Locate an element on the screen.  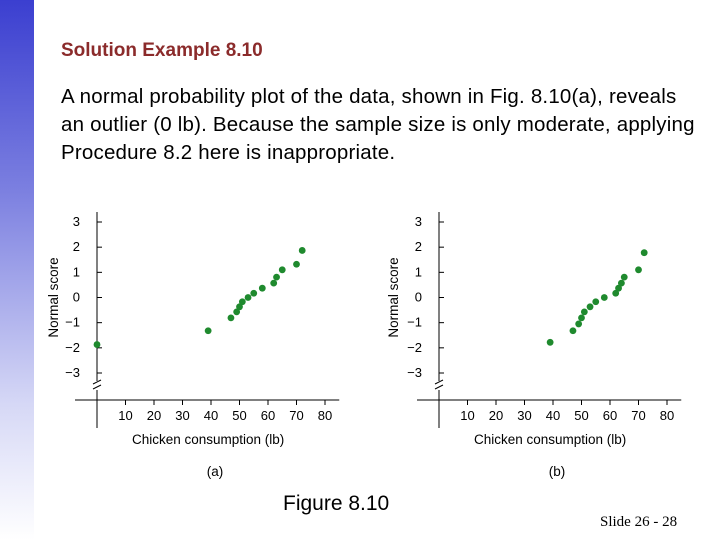
slide-number: Slide 26 - 28 is located at coordinates (639, 522).